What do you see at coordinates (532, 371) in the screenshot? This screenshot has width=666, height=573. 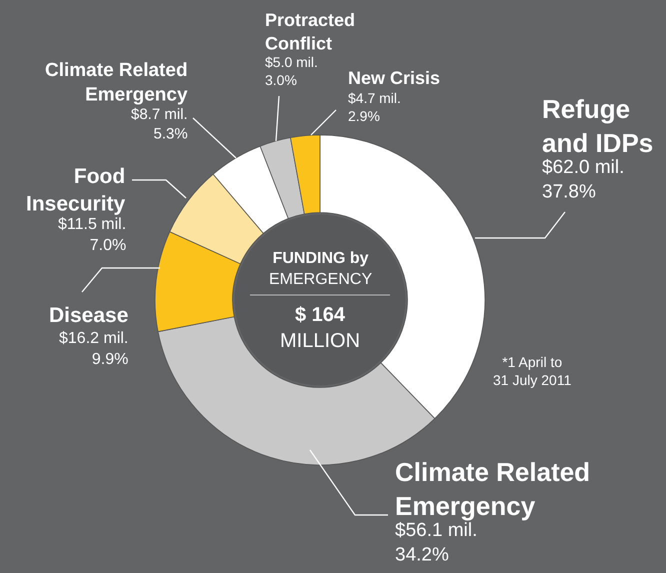 I see `text: *1 April to 31 July 2011` at bounding box center [532, 371].